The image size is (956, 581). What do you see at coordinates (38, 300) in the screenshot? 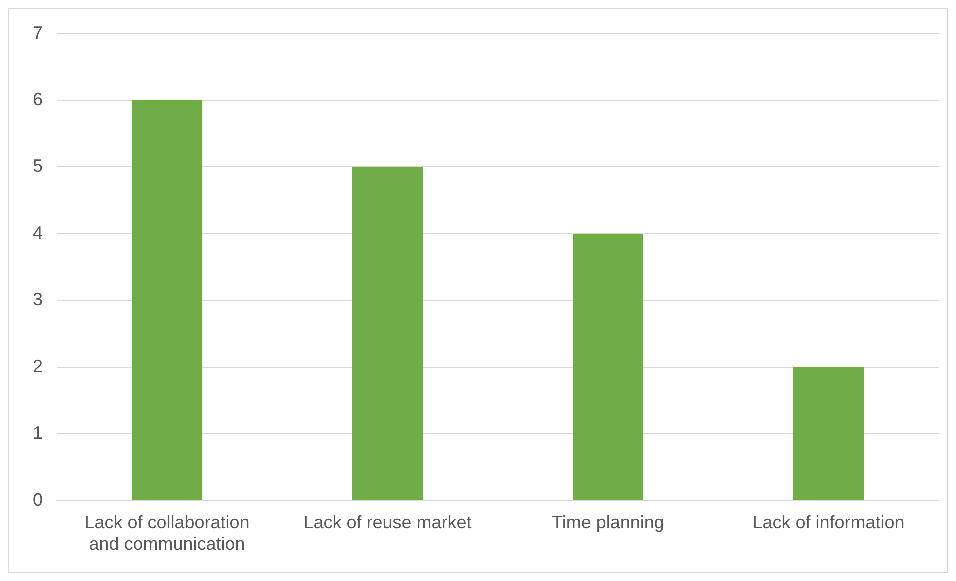
I see `y-tick-label: 3` at bounding box center [38, 300].